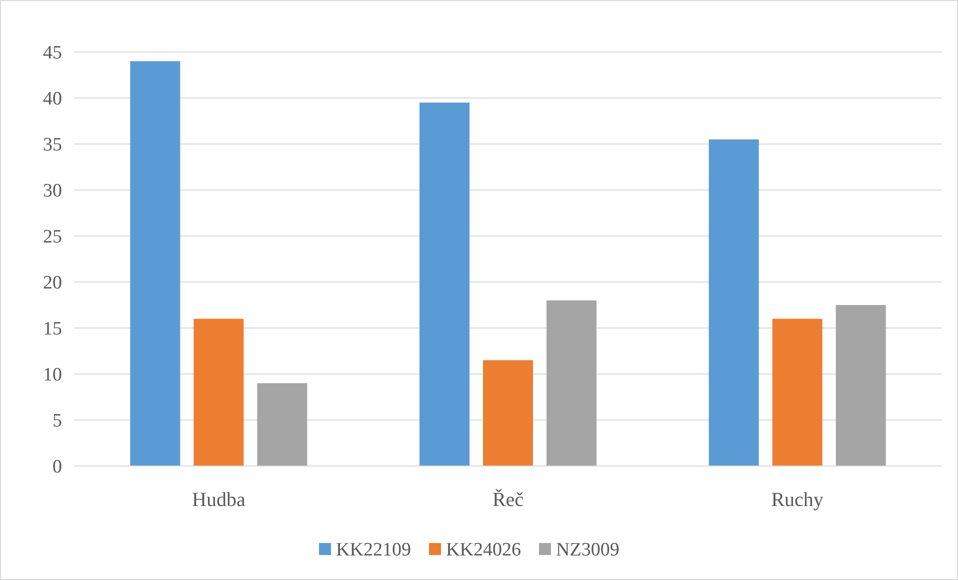 The image size is (958, 580). I want to click on y-tick-label: 15, so click(52, 329).